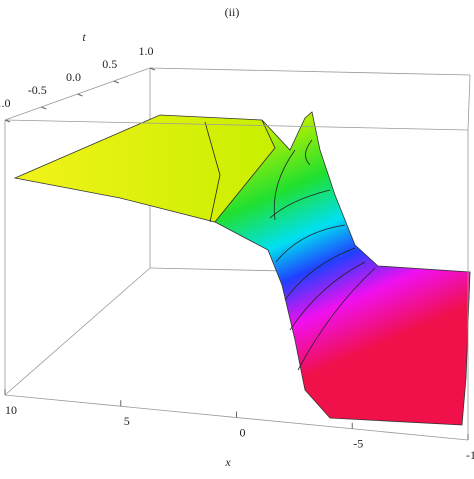 Image resolution: width=474 pixels, height=479 pixels. Describe the element at coordinates (358, 444) in the screenshot. I see `x-tick-label: -5` at that location.